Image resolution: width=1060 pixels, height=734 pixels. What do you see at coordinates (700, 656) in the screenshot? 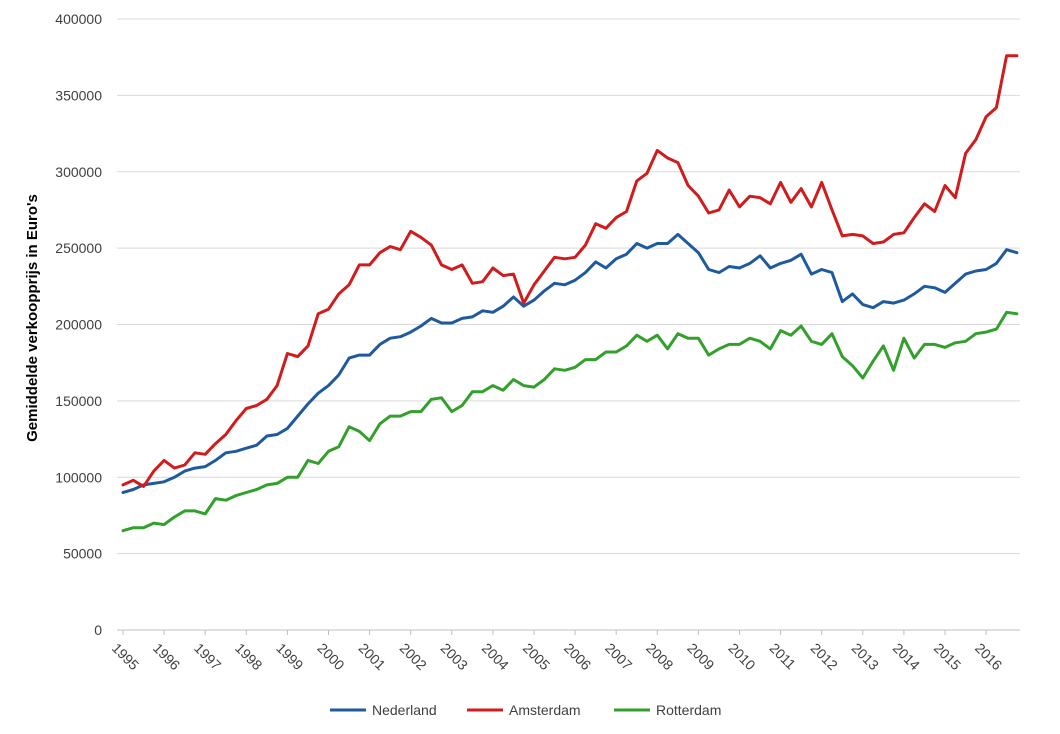
I see `x-tick-label: 2009` at bounding box center [700, 656].